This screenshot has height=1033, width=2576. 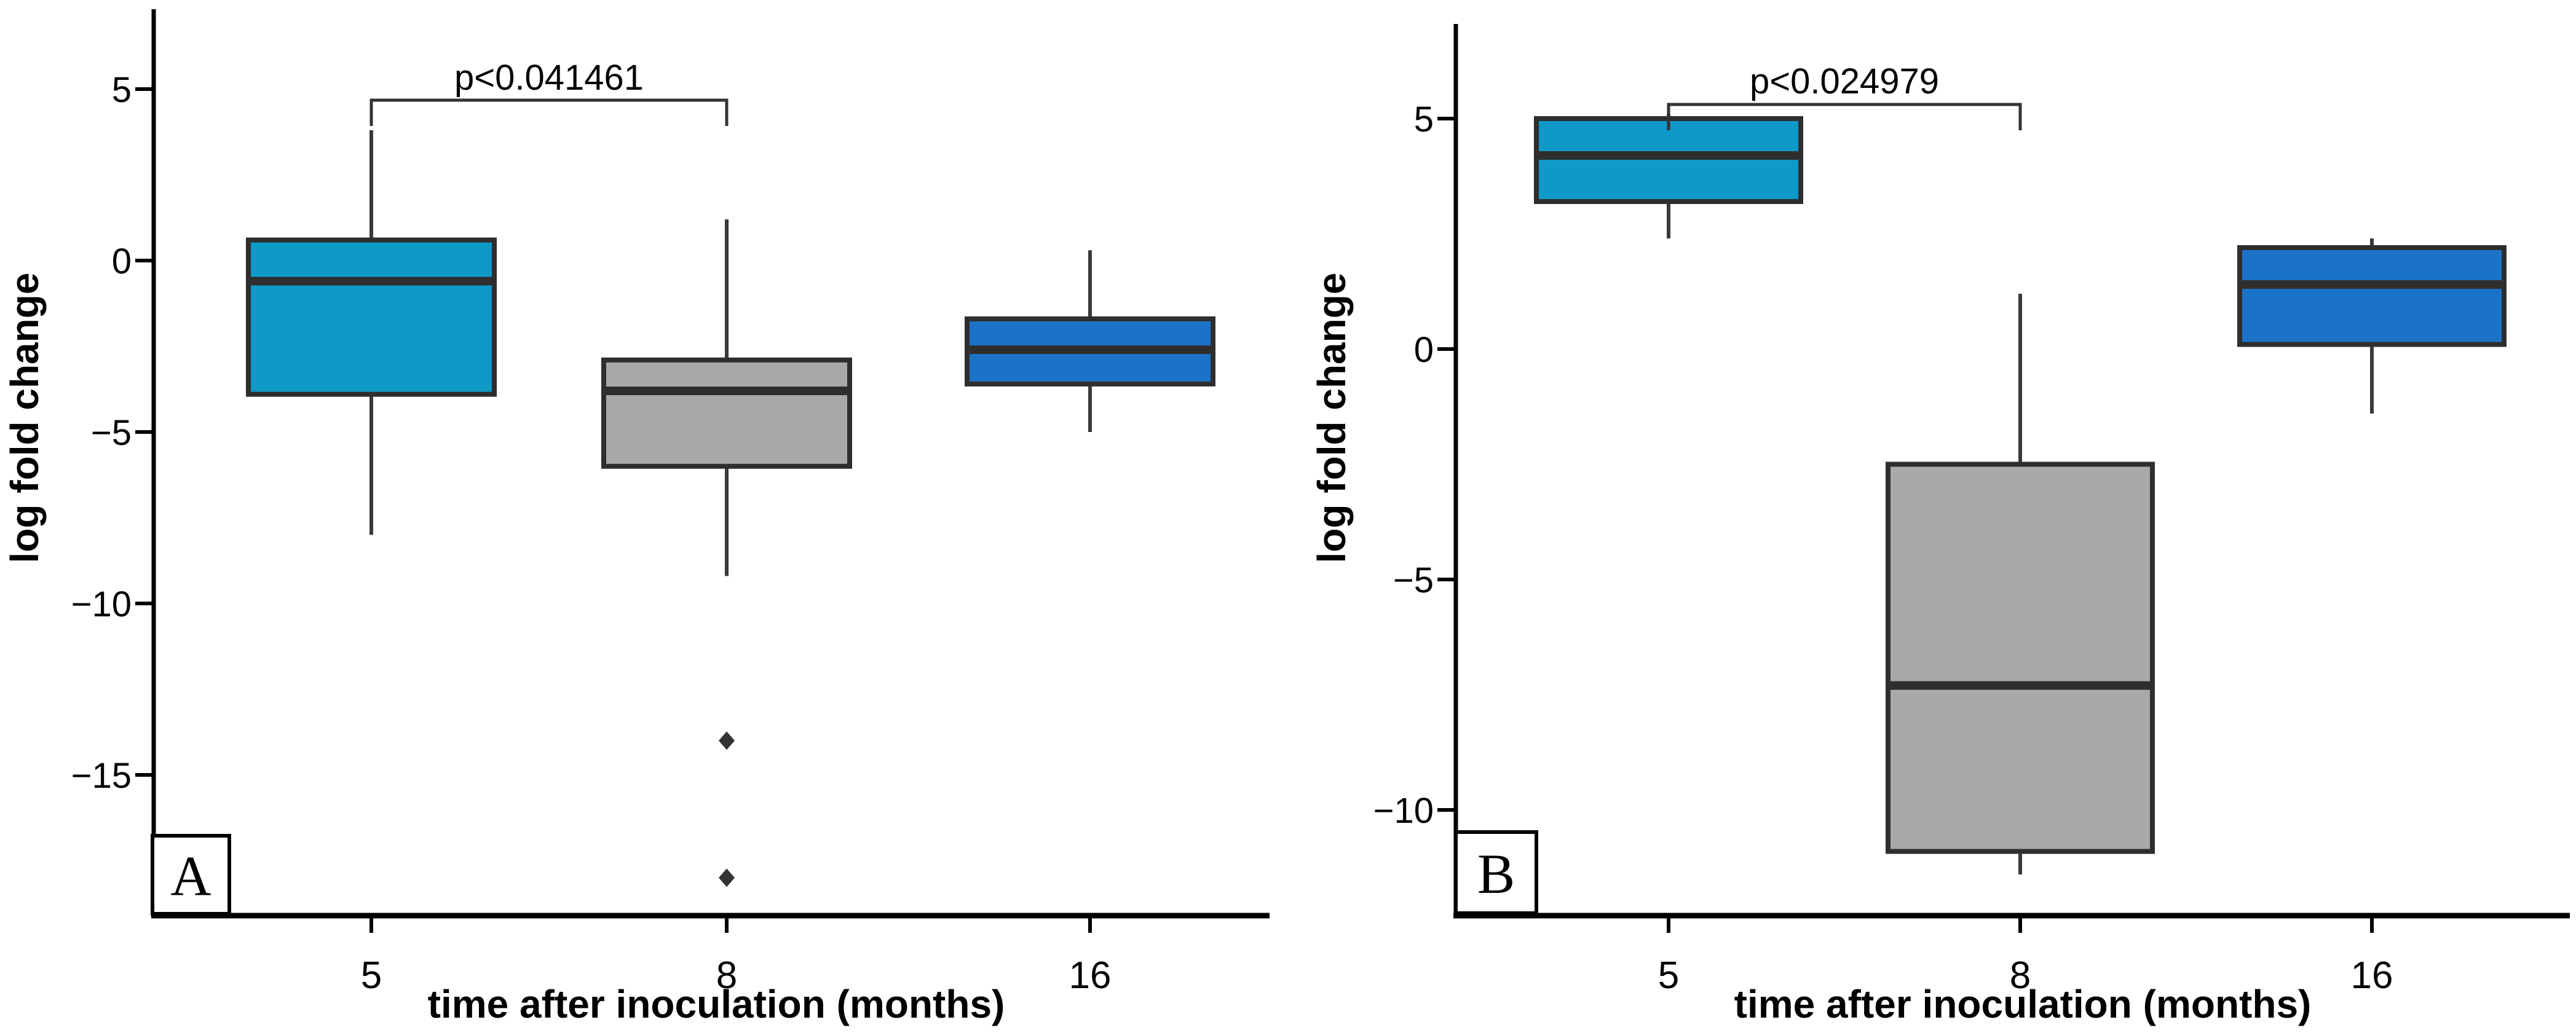 I want to click on panel-letter: B, so click(x=1496, y=874).